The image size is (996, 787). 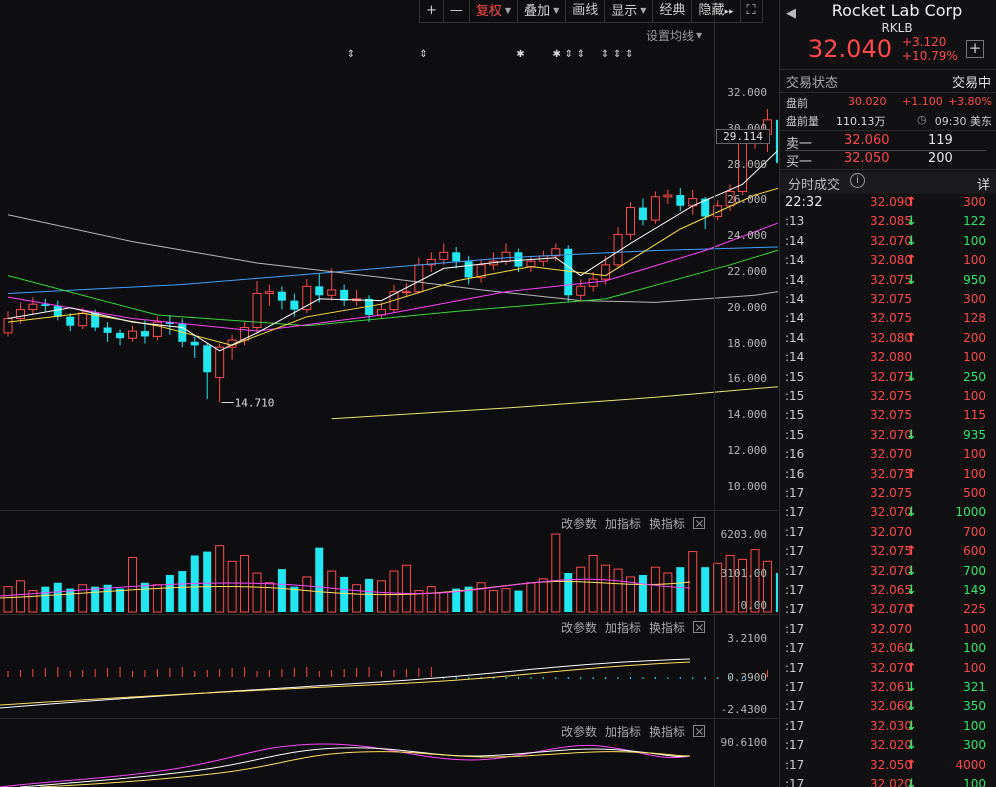 What do you see at coordinates (885, 649) in the screenshot?
I see `trade-tick-row: :17 32.060 ↓ 100` at bounding box center [885, 649].